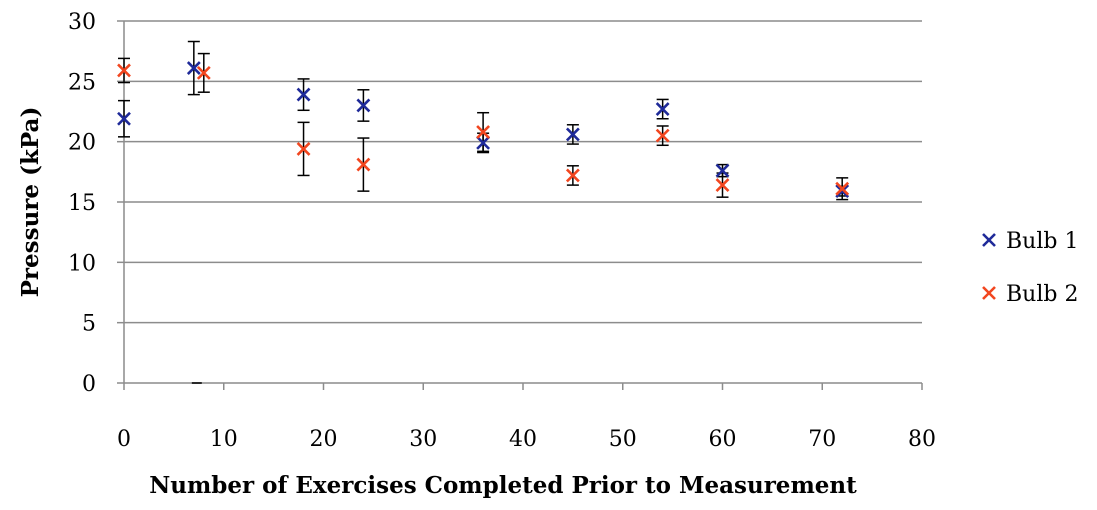 This screenshot has height=510, width=1097. Describe the element at coordinates (922, 439) in the screenshot. I see `x-tick-label: 80` at that location.